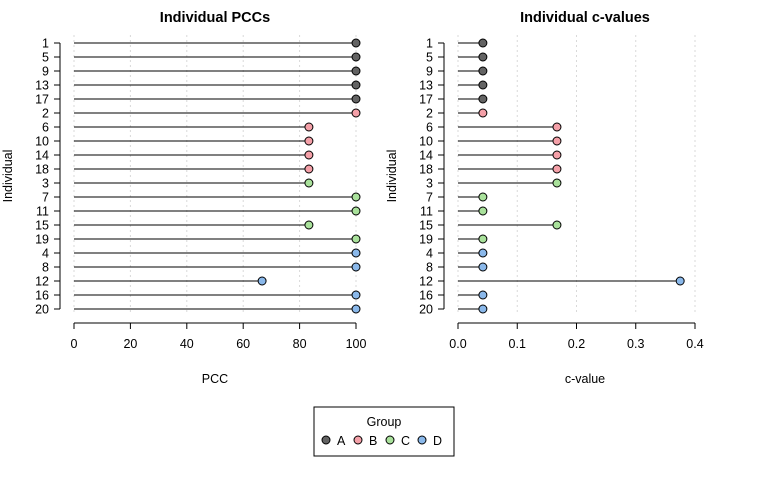 Image resolution: width=768 pixels, height=480 pixels. I want to click on cvalue-y-tick-label: 5, so click(429, 58).